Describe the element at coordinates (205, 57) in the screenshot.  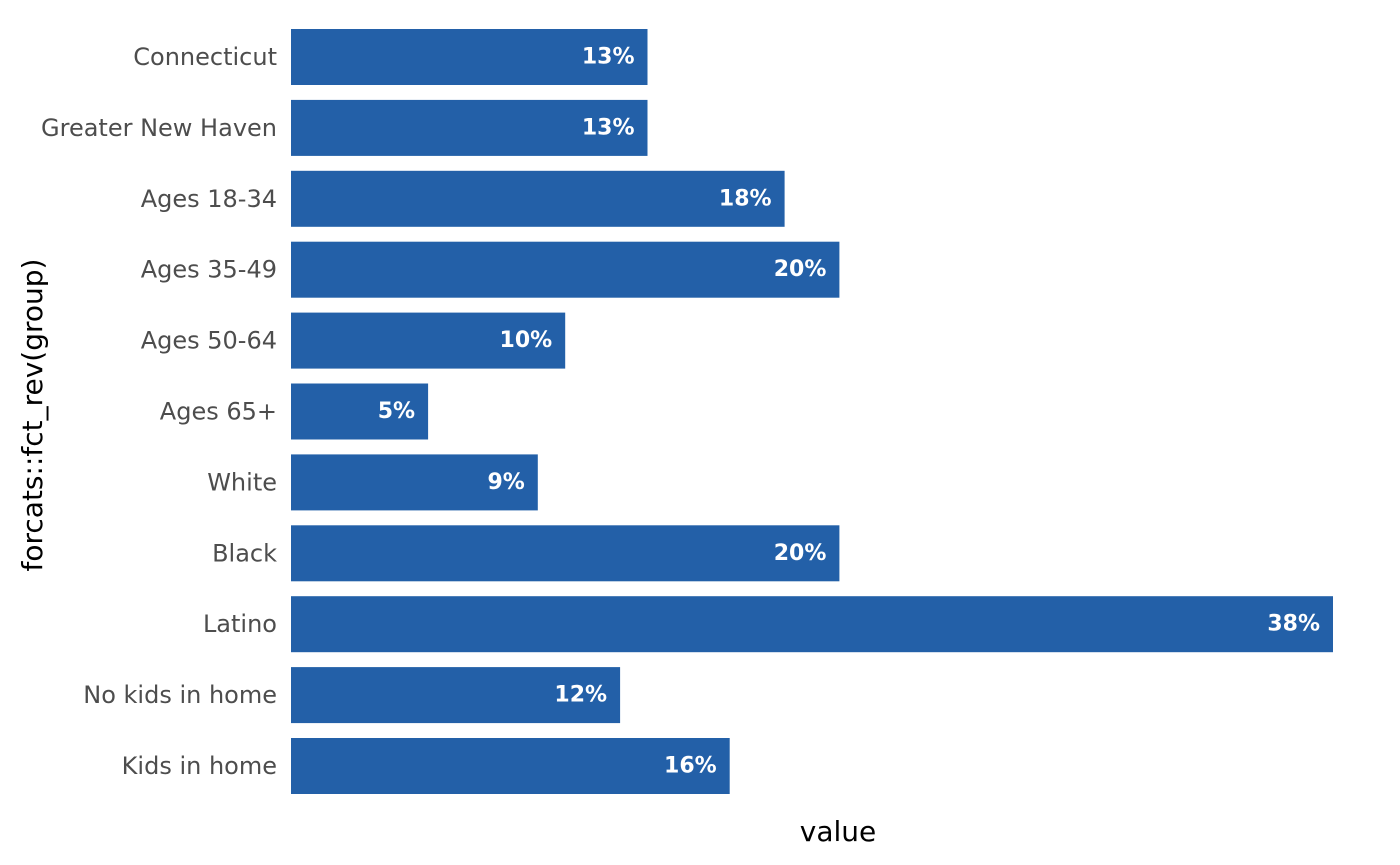
I see `category-label: Connecticut` at that location.